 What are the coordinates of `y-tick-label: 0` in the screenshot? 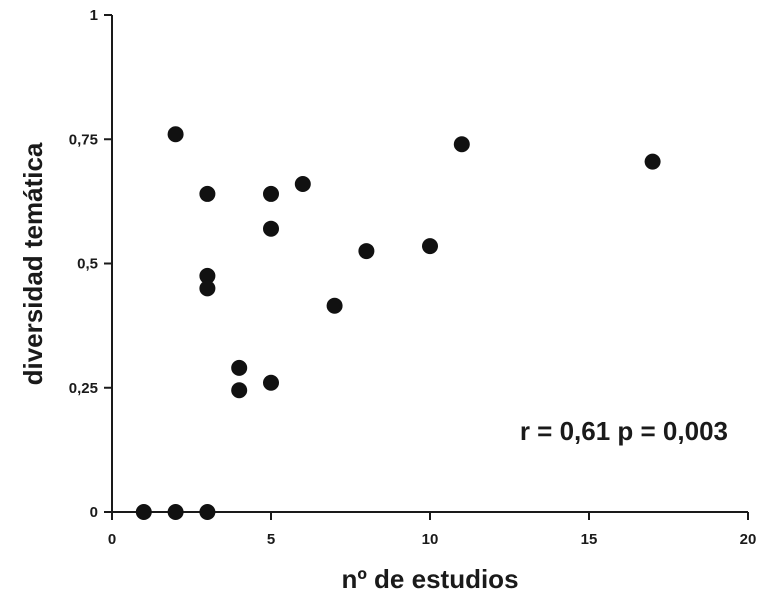 It's located at (94, 512).